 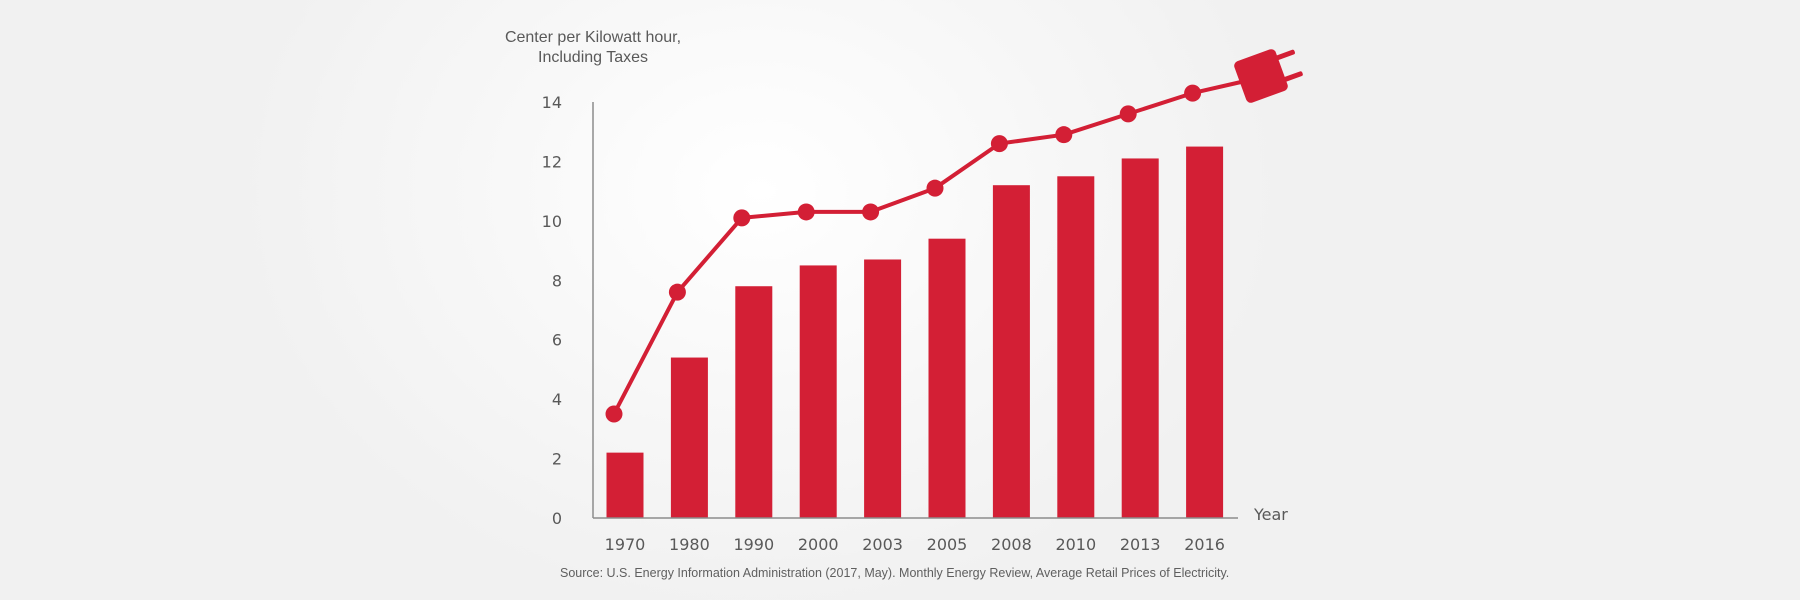 What do you see at coordinates (947, 378) in the screenshot?
I see `bar-2005` at bounding box center [947, 378].